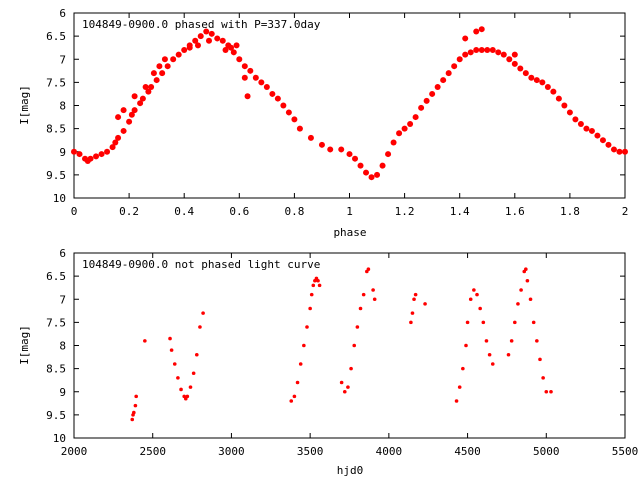  I want to click on x-tick-label-unphased: 5500, so click(625, 451).